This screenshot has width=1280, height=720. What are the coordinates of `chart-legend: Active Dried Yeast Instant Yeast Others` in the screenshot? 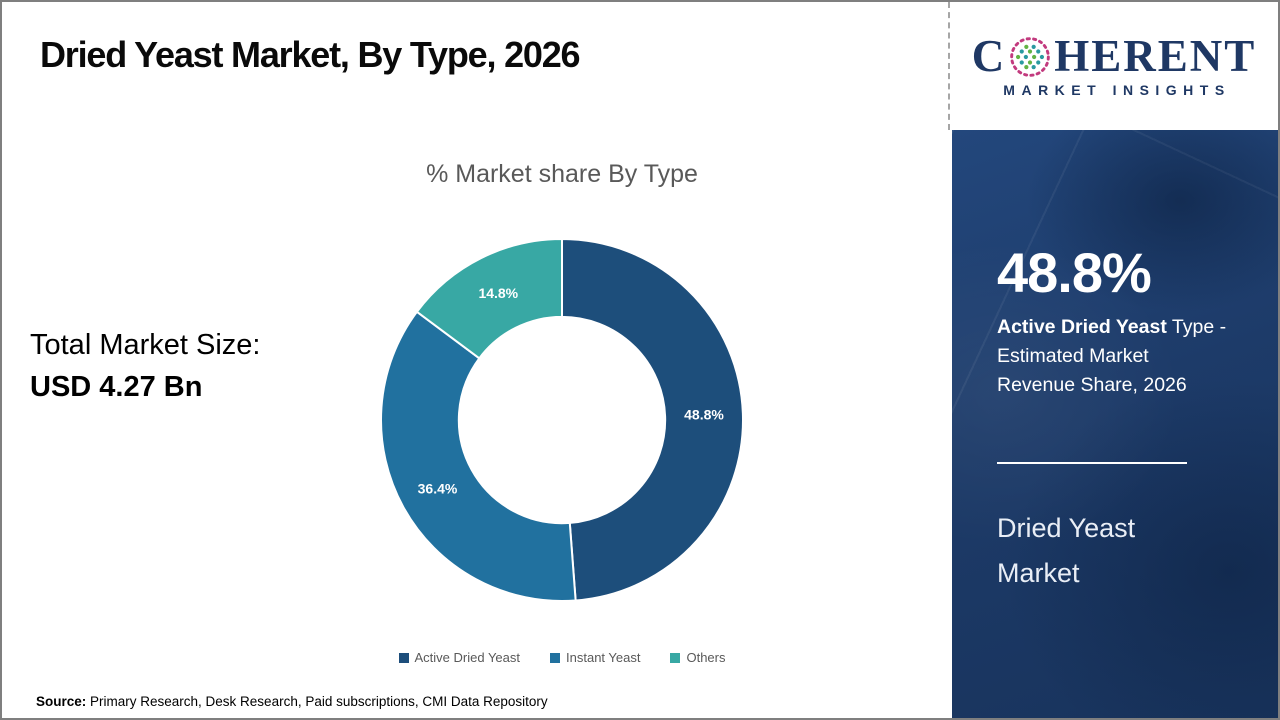 It's located at (562, 657).